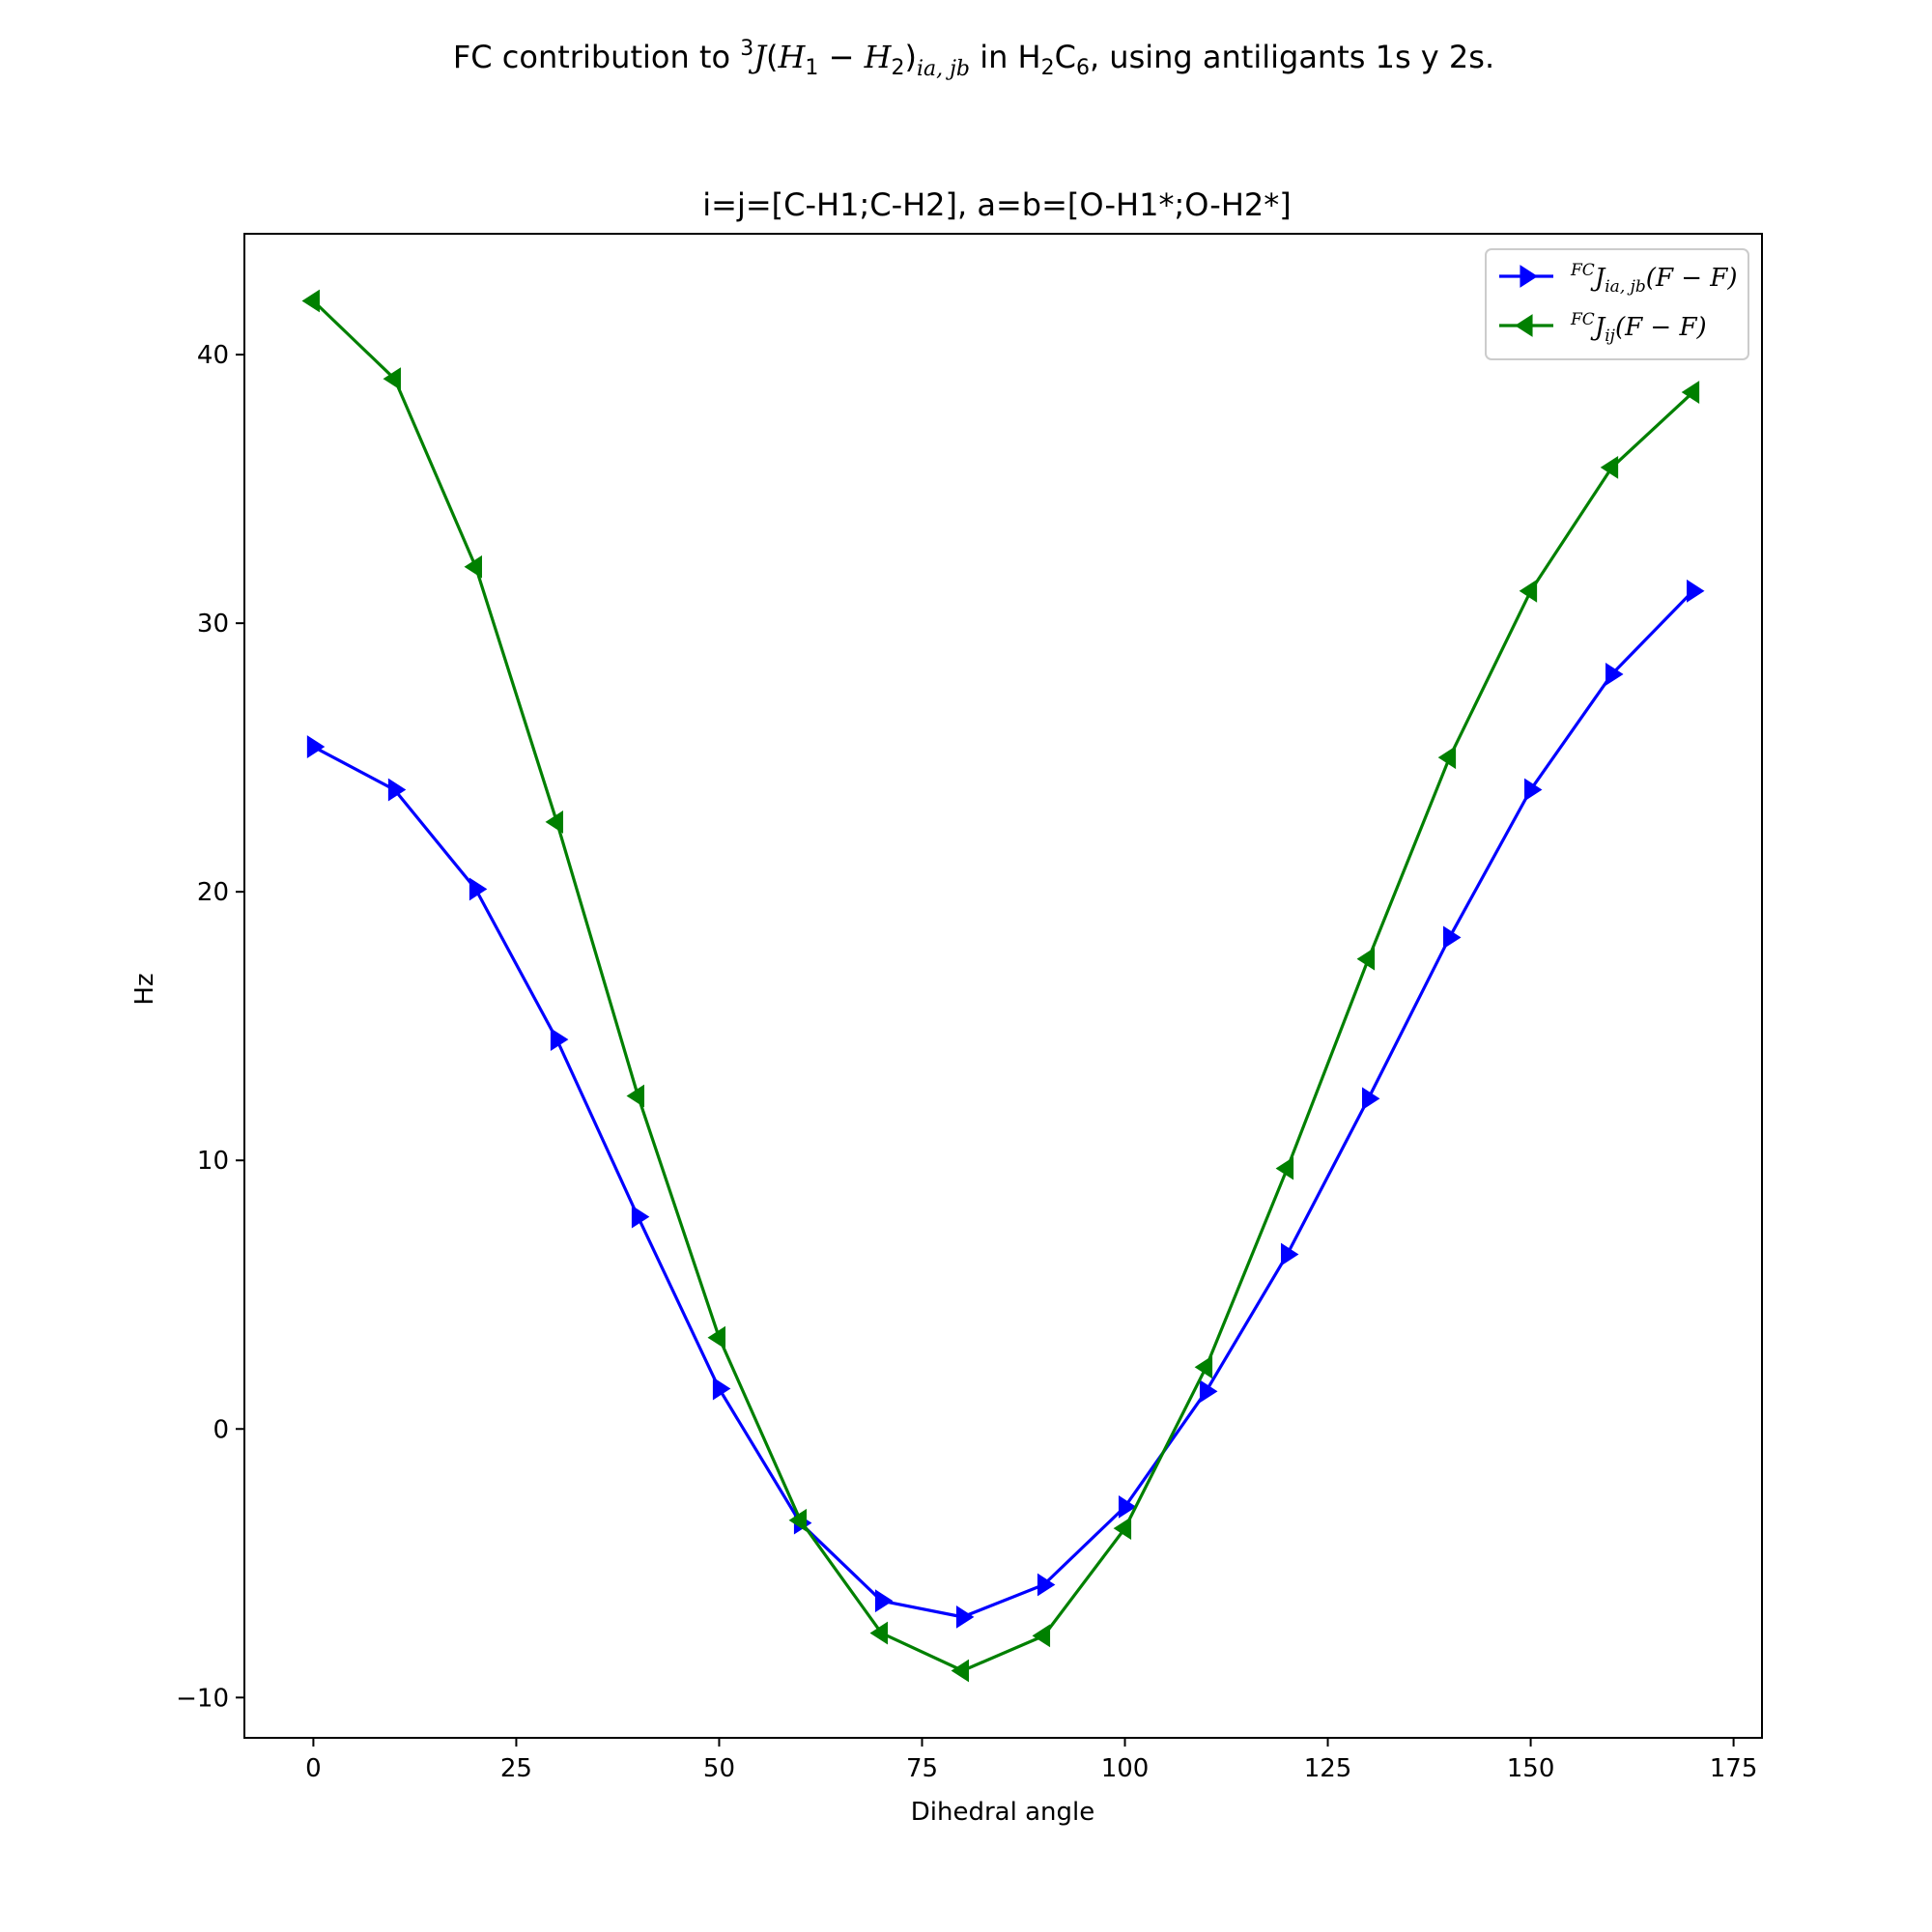 The height and width of the screenshot is (1932, 1932). Describe the element at coordinates (213, 892) in the screenshot. I see `y-tick-label-3: 20` at that location.